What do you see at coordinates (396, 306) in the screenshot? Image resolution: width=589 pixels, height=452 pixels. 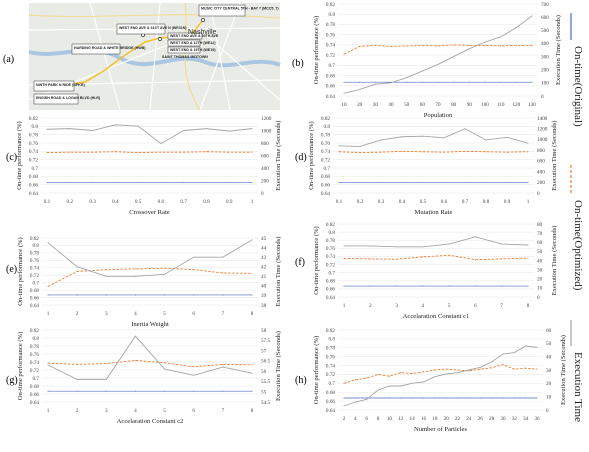 I see `x-tick-label: 3` at bounding box center [396, 306].